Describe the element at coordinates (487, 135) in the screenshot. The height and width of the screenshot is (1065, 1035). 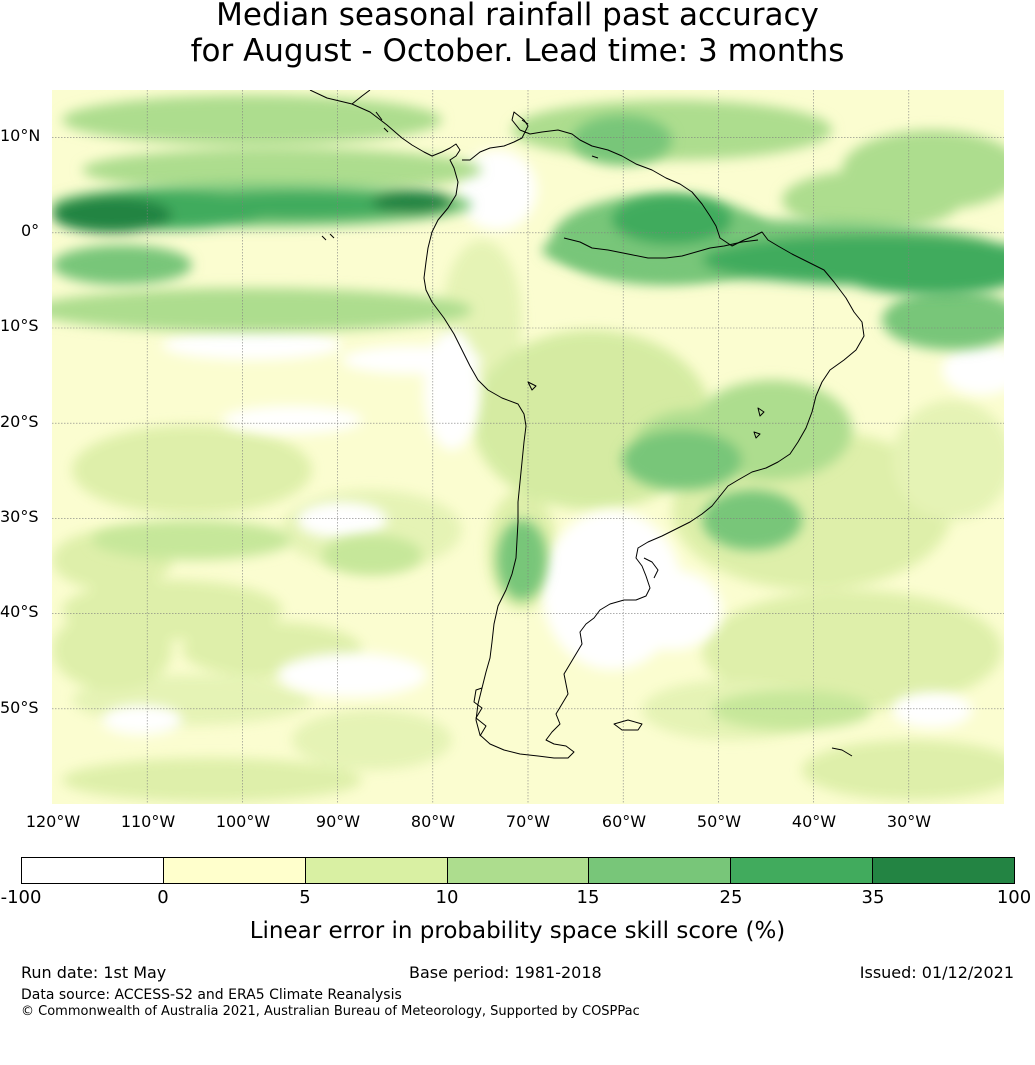
I see `caribbean-islands` at that location.